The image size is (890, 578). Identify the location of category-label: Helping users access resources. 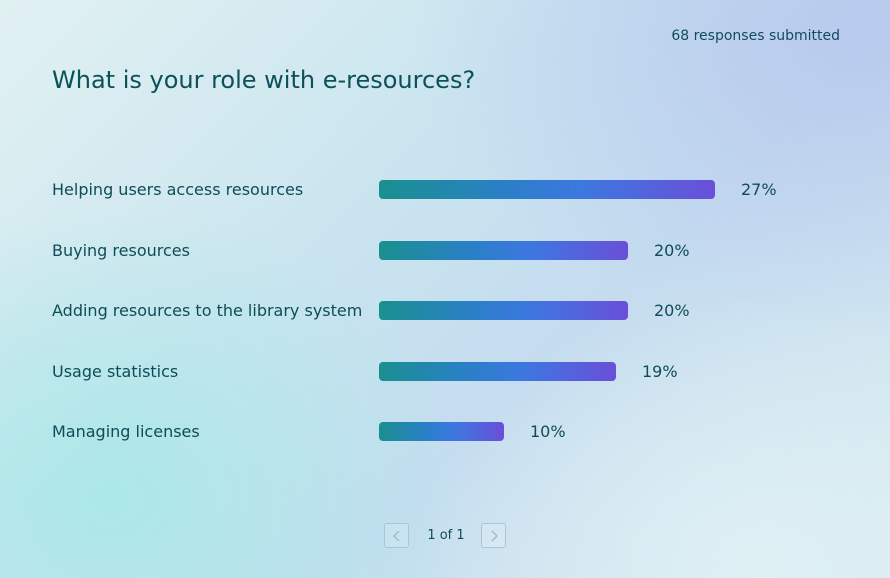
(178, 189).